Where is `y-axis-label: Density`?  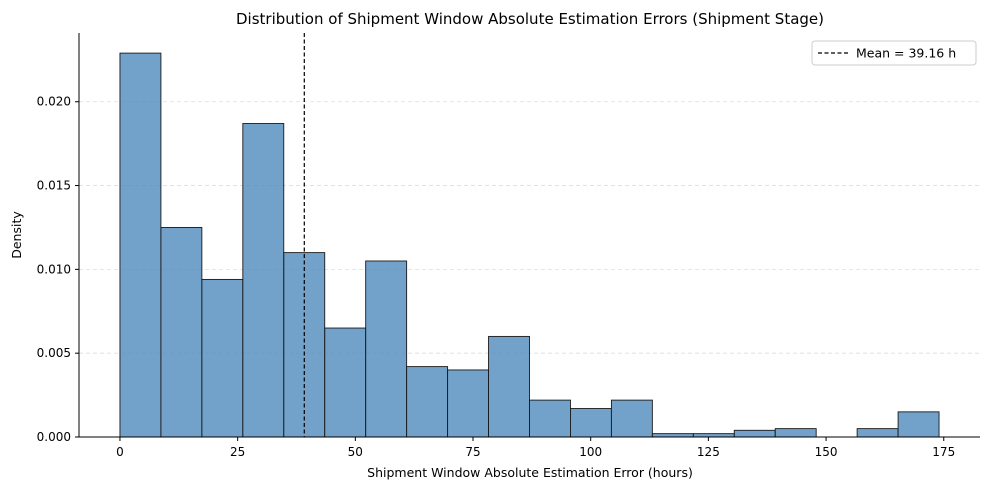 y-axis-label: Density is located at coordinates (16, 235).